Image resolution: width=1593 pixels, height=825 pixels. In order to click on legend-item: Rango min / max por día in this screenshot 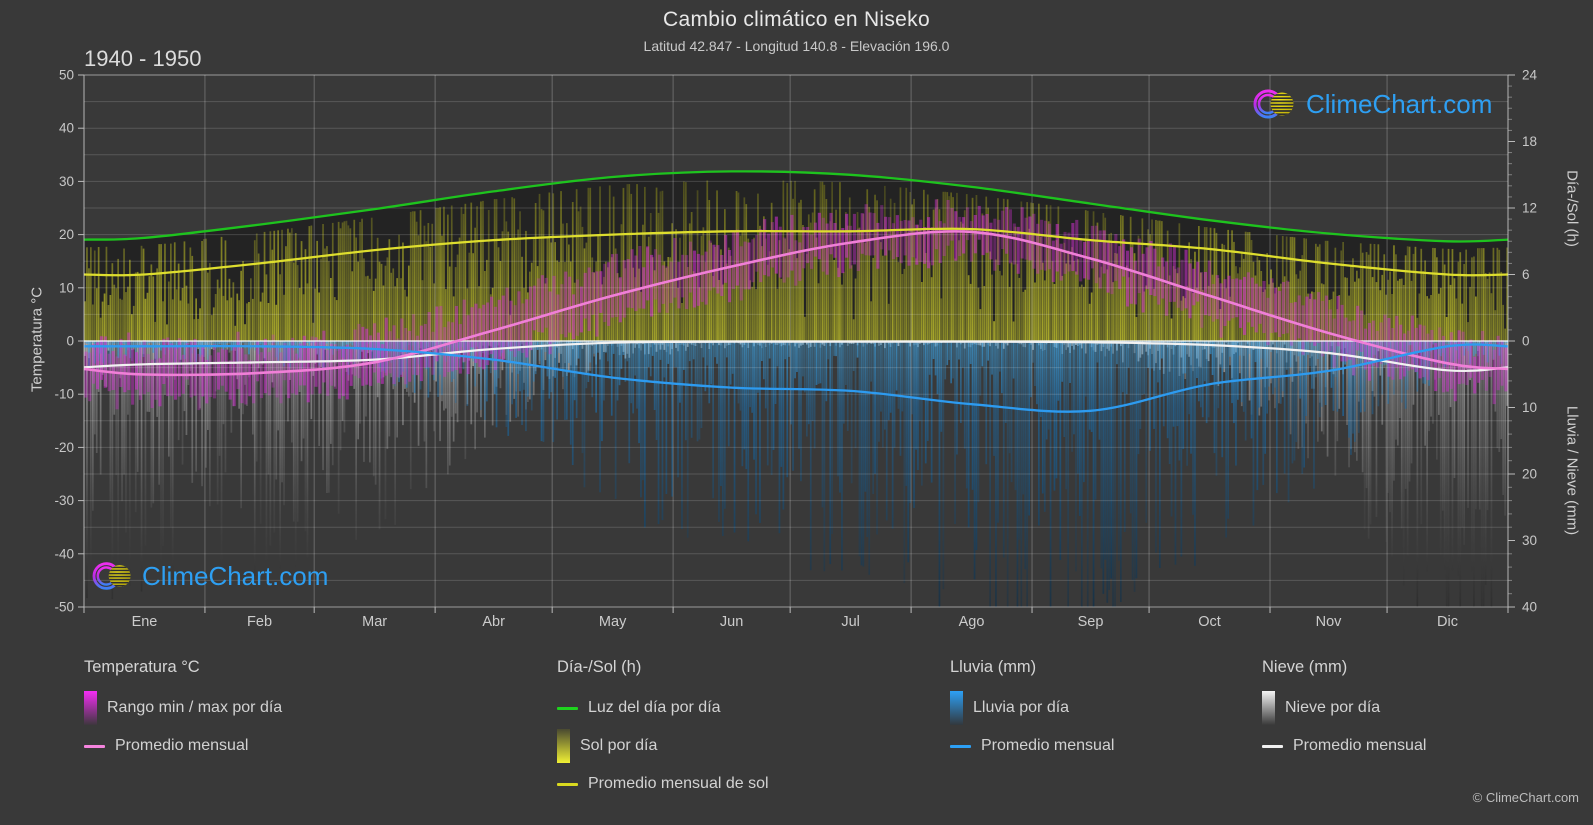, I will do `click(183, 708)`.